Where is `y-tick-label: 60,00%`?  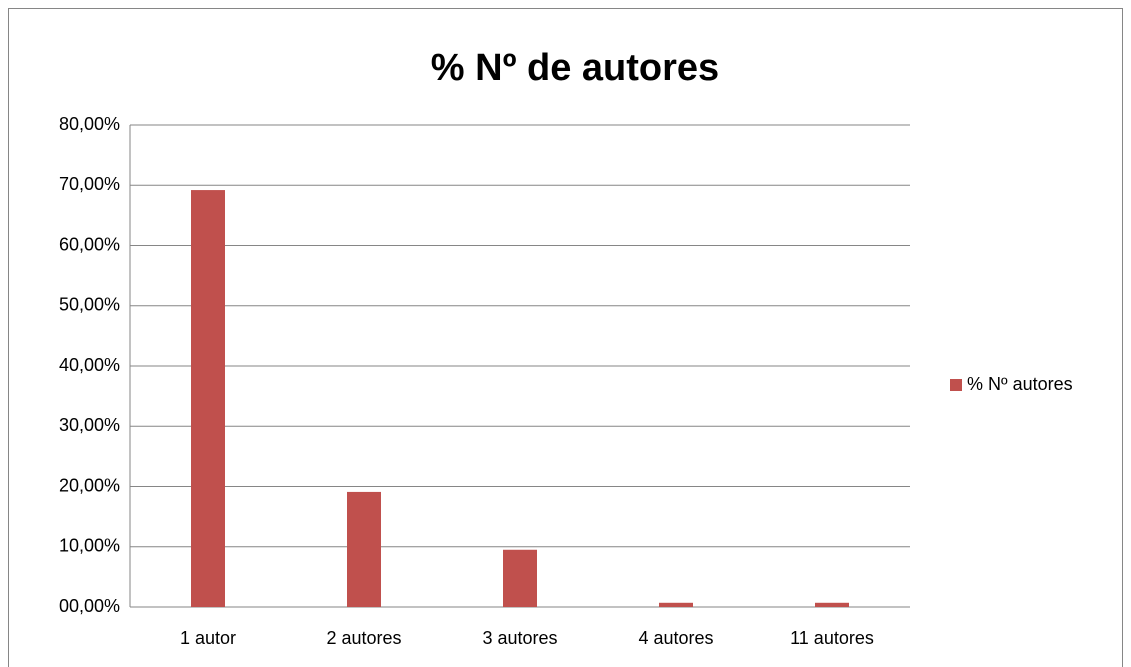
y-tick-label: 60,00% is located at coordinates (89, 244).